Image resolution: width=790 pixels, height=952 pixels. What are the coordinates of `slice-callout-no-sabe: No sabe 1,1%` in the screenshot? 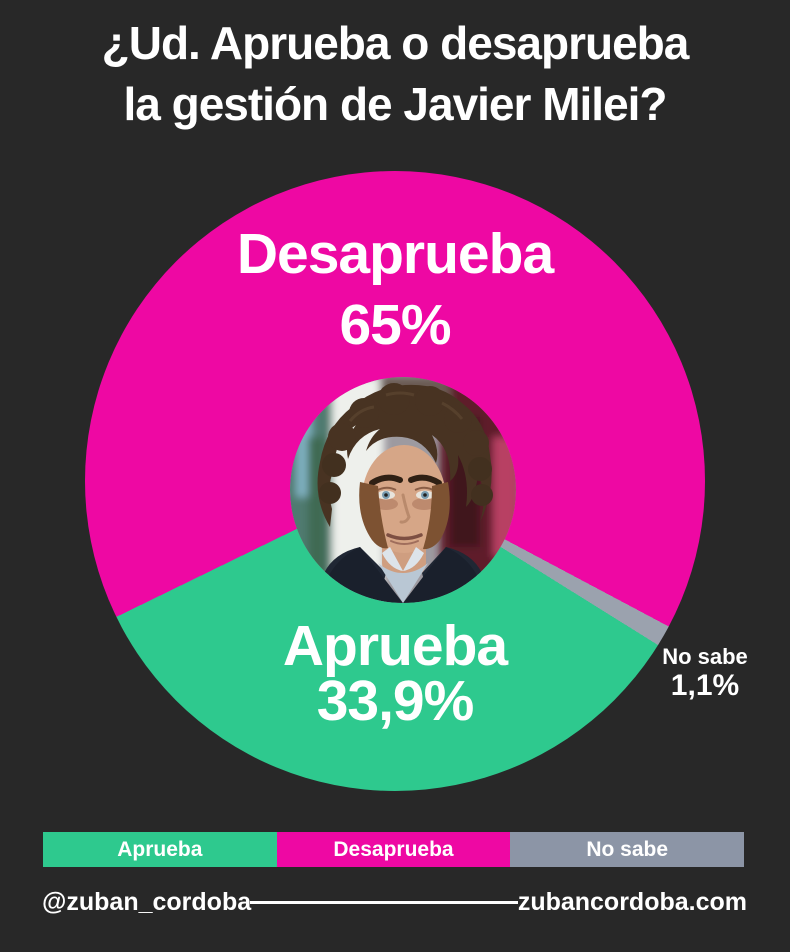 It's located at (705, 673).